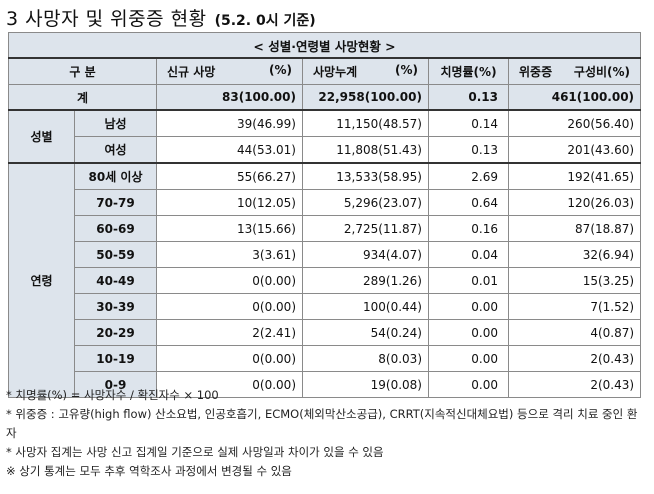 This screenshot has height=494, width=654. I want to click on total-cum: 22,958(100.00), so click(365, 97).